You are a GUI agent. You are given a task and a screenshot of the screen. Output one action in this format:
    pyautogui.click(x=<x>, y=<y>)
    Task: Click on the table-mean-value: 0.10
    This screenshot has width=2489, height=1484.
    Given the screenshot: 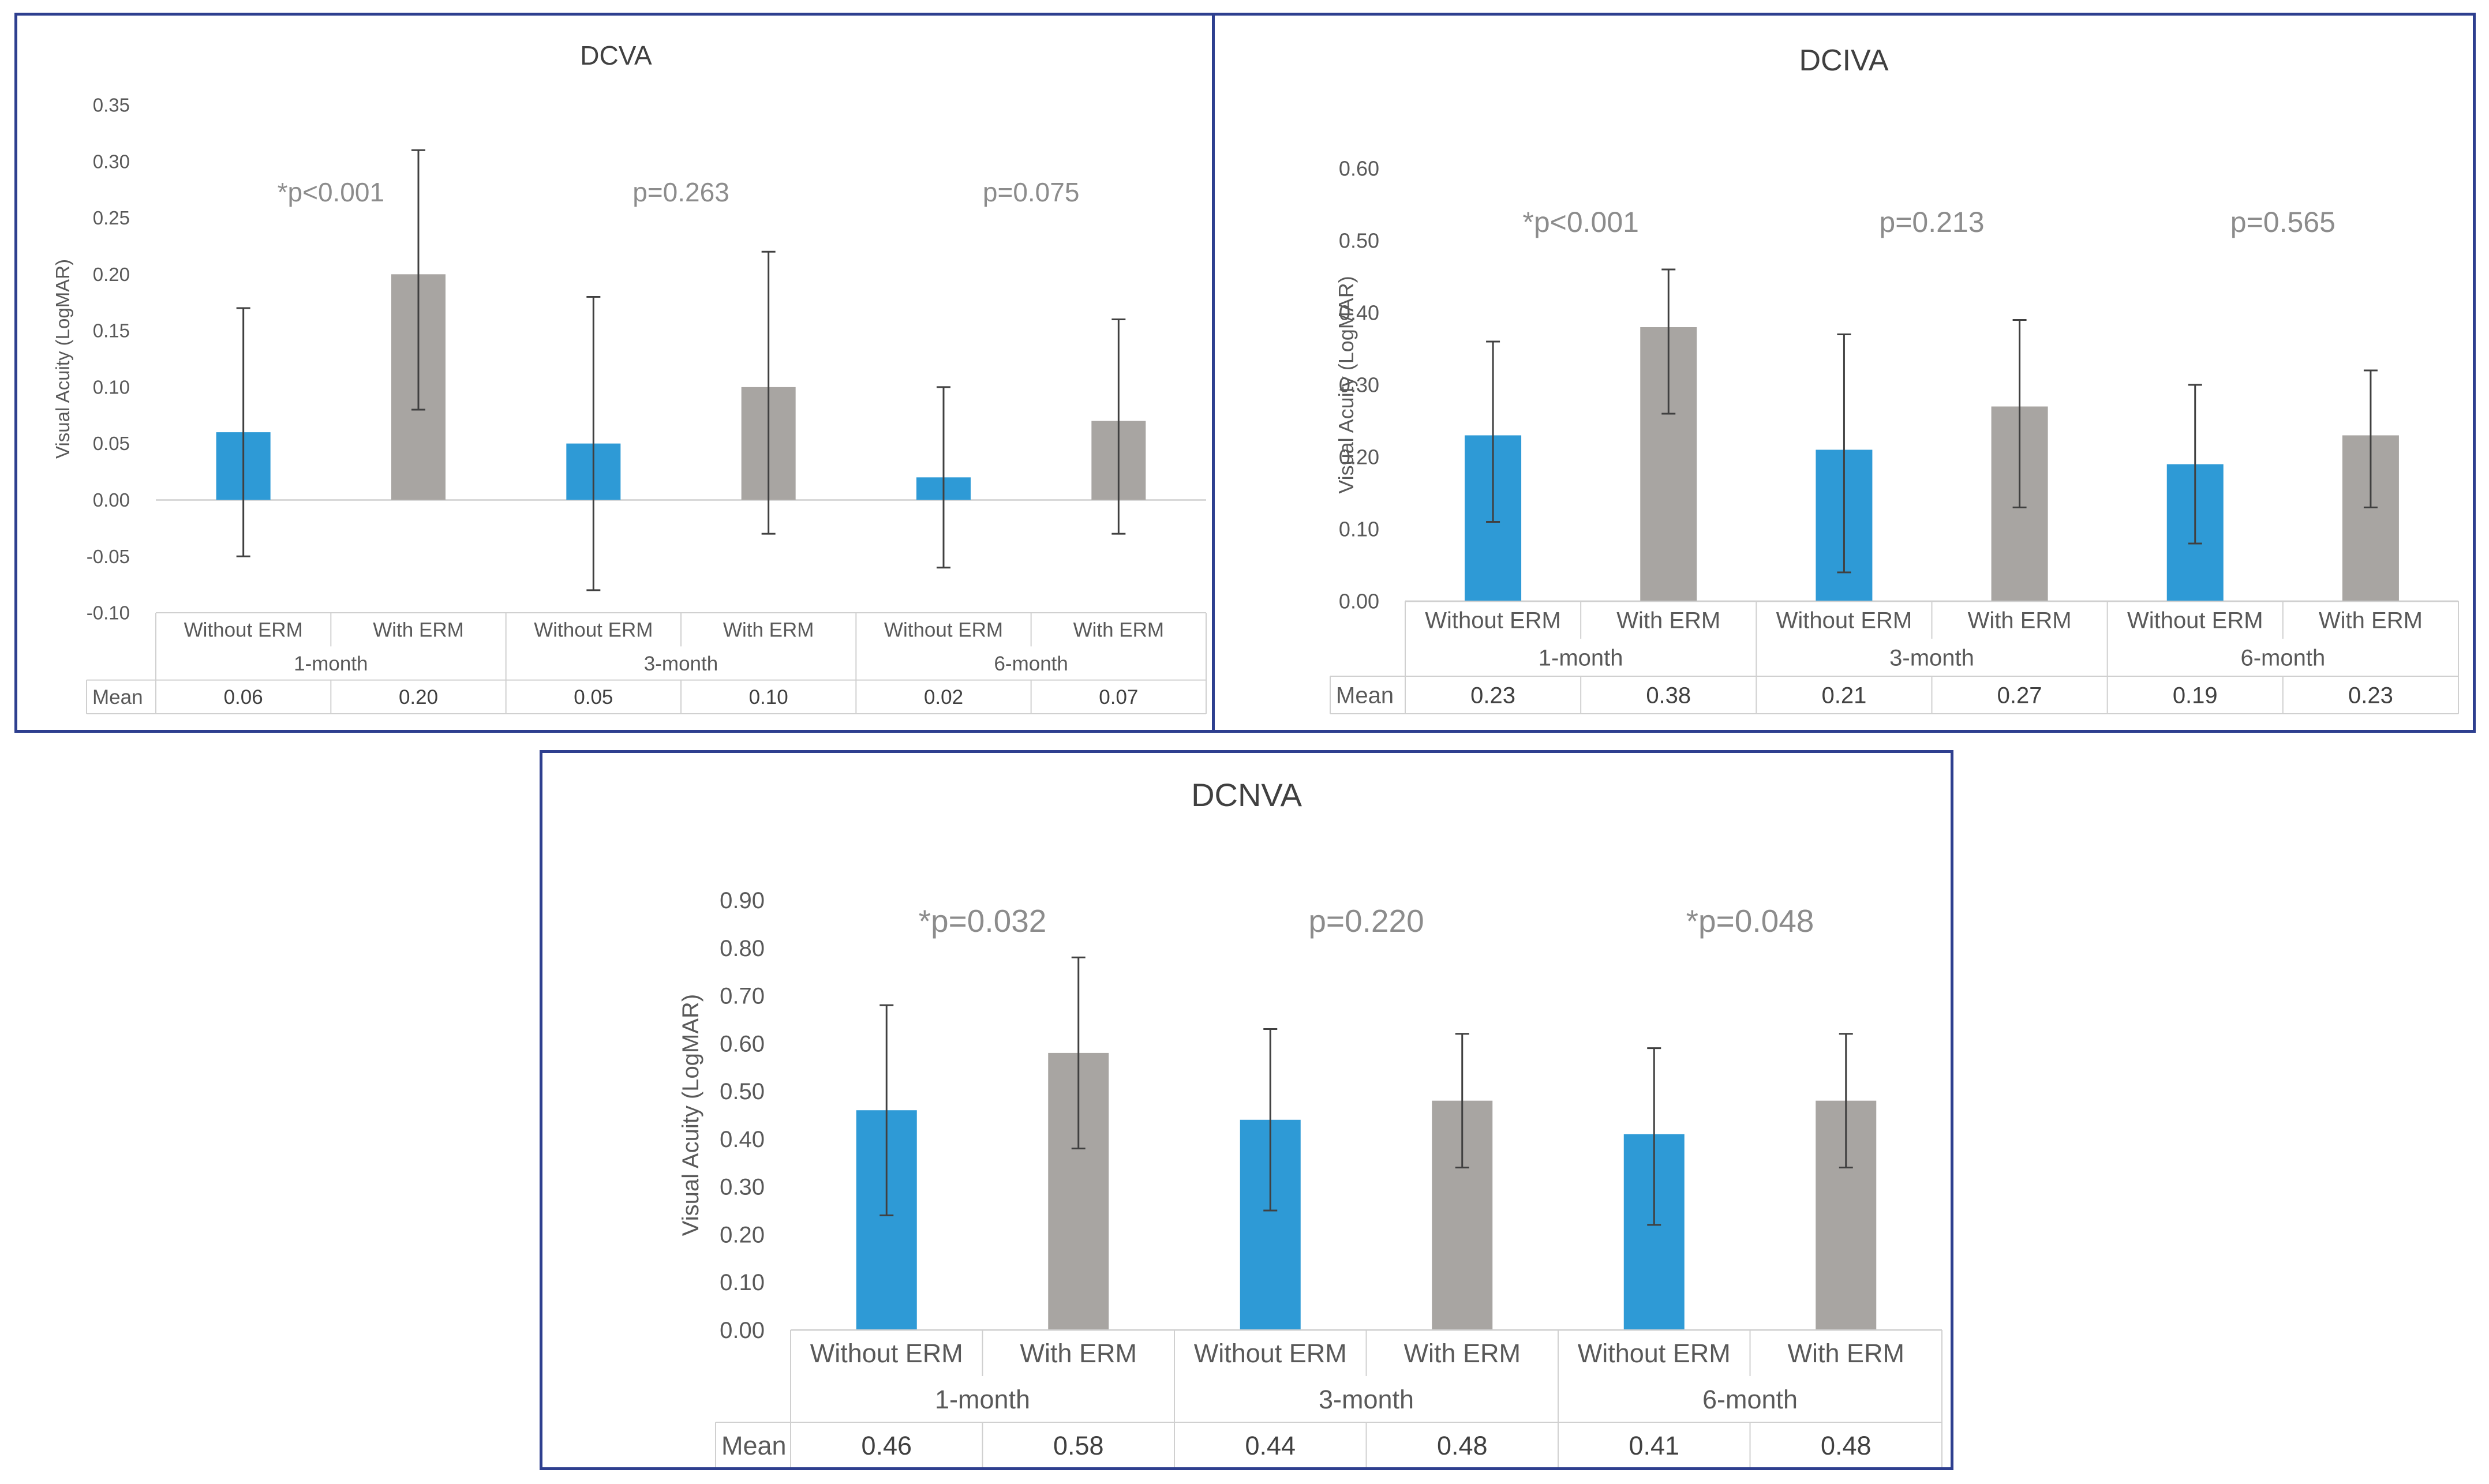 What is the action you would take?
    pyautogui.click(x=769, y=697)
    